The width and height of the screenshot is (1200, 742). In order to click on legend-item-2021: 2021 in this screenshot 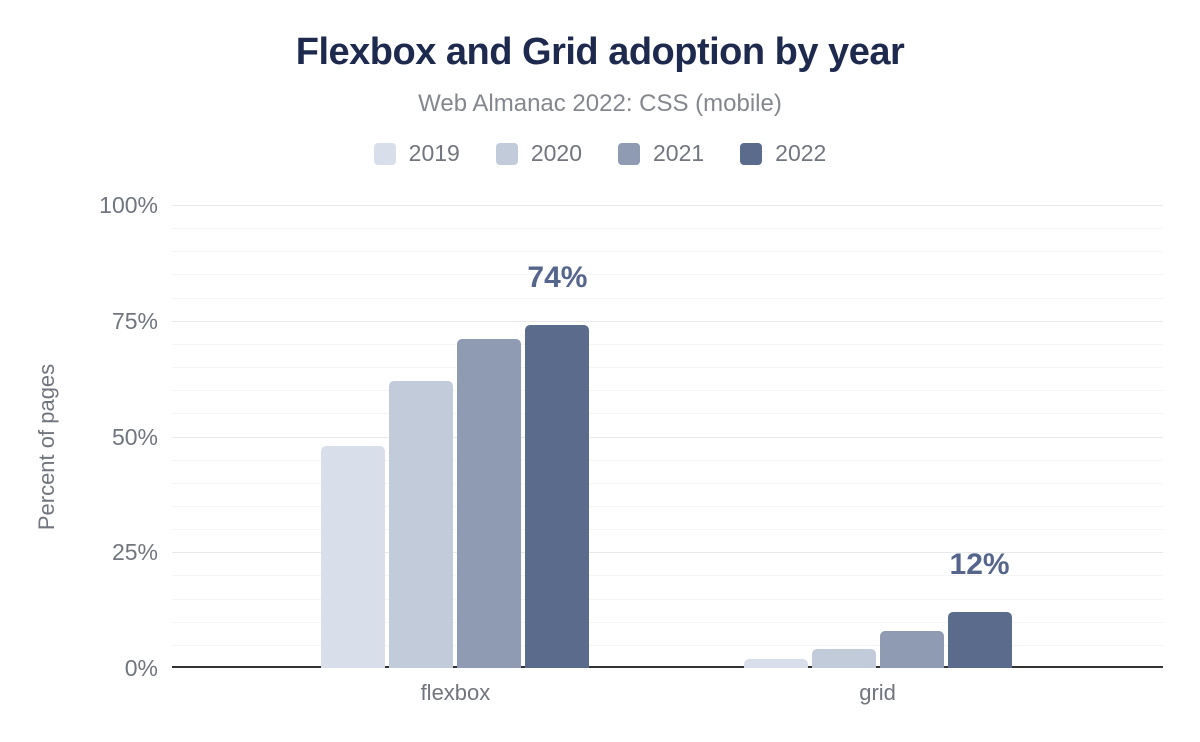, I will do `click(661, 153)`.